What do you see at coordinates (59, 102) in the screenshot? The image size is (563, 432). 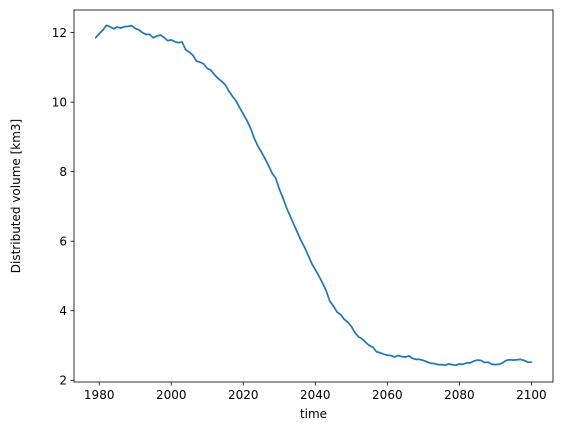 I see `y-tick-label: 10` at bounding box center [59, 102].